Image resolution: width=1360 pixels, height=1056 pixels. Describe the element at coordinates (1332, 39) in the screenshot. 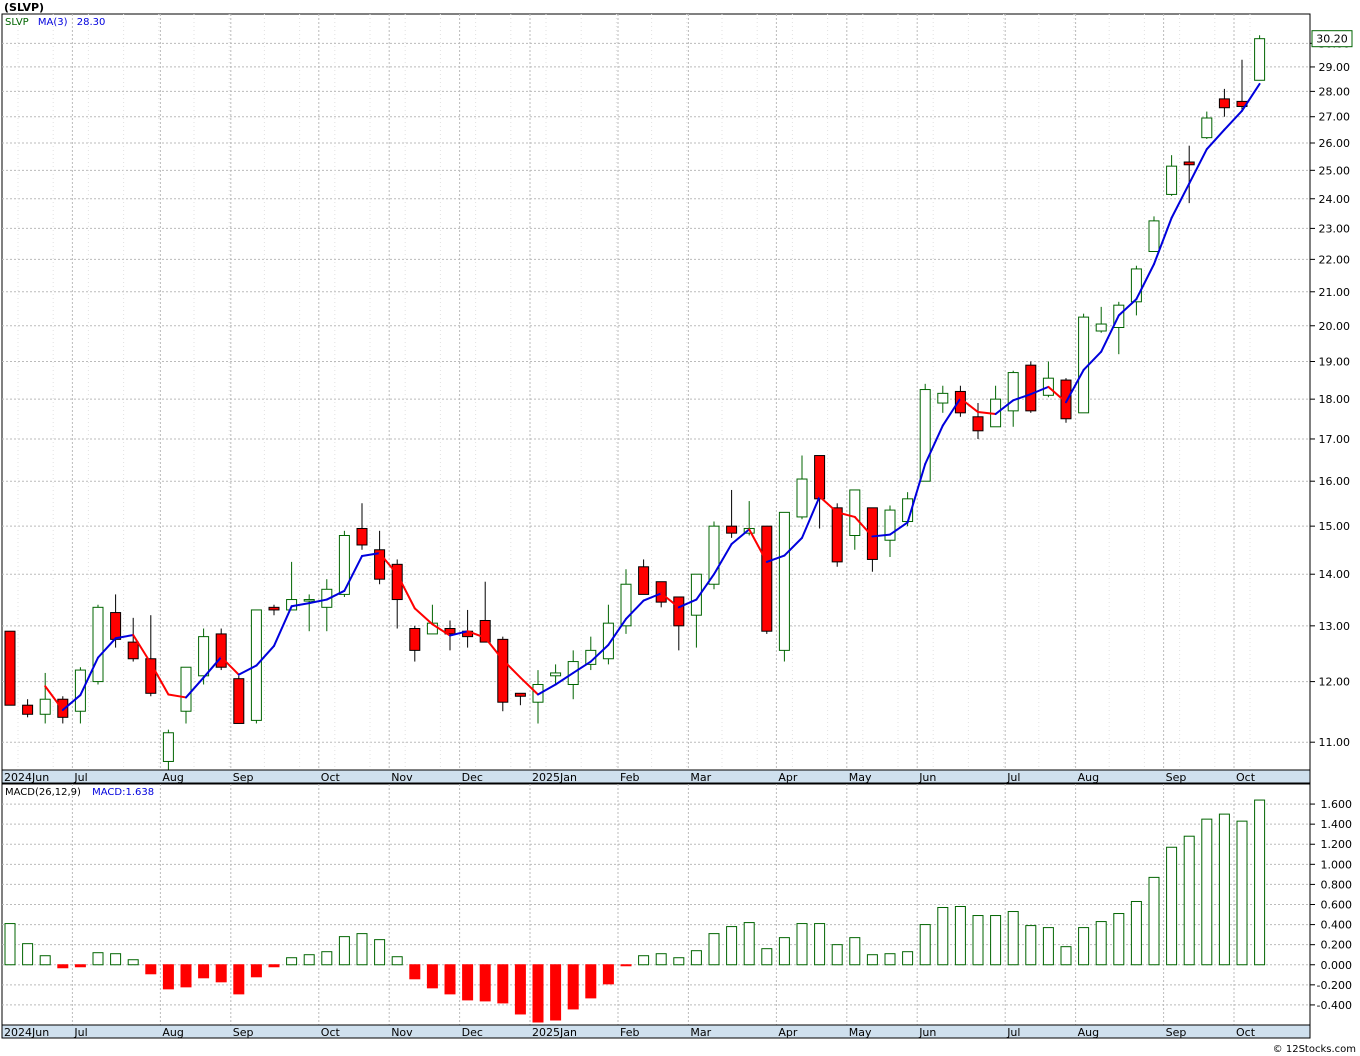

I see `last-price-label: 30.20` at that location.